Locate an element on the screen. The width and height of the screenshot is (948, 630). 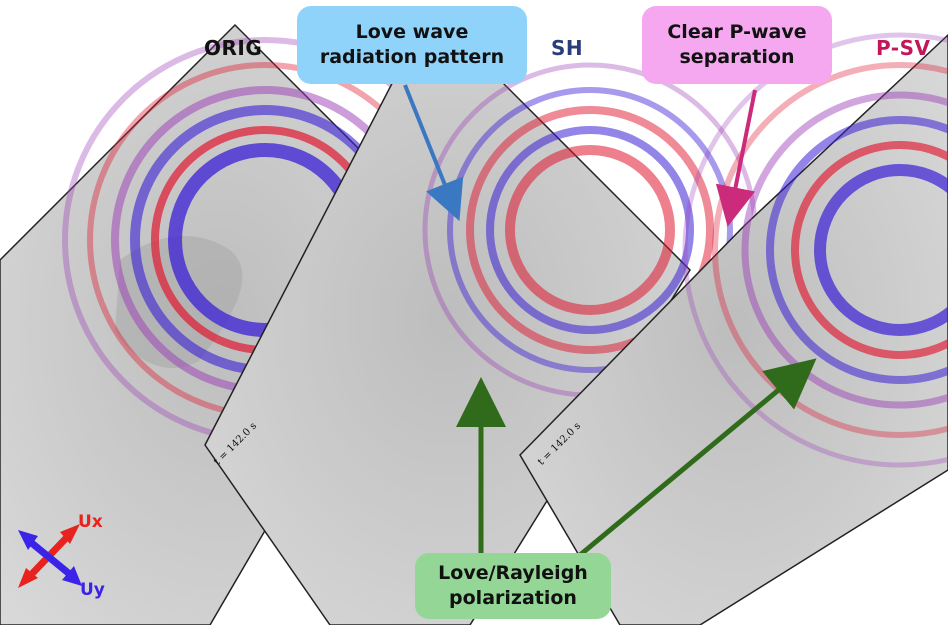
callout-love-radiation: Love wave radiation pattern is located at coordinates (412, 45).